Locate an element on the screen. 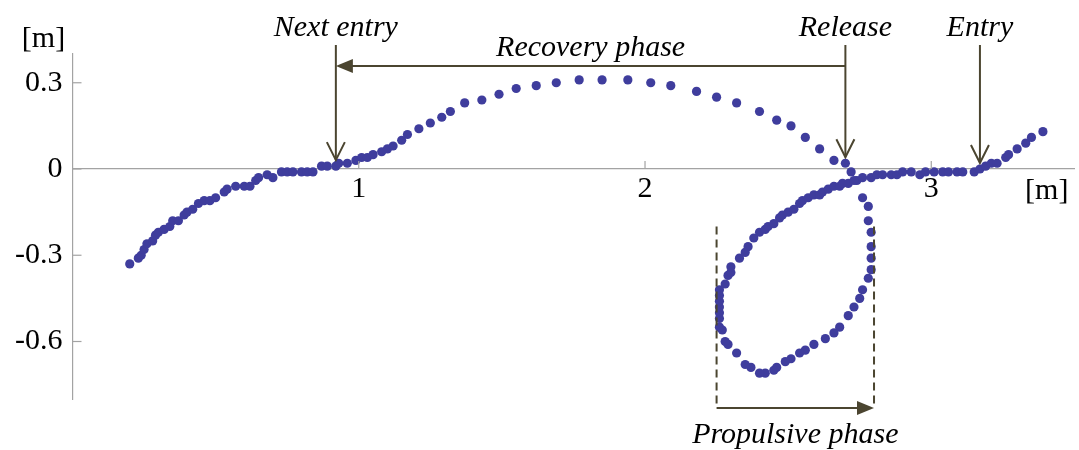 The height and width of the screenshot is (450, 1079). annotation: Release is located at coordinates (845, 25).